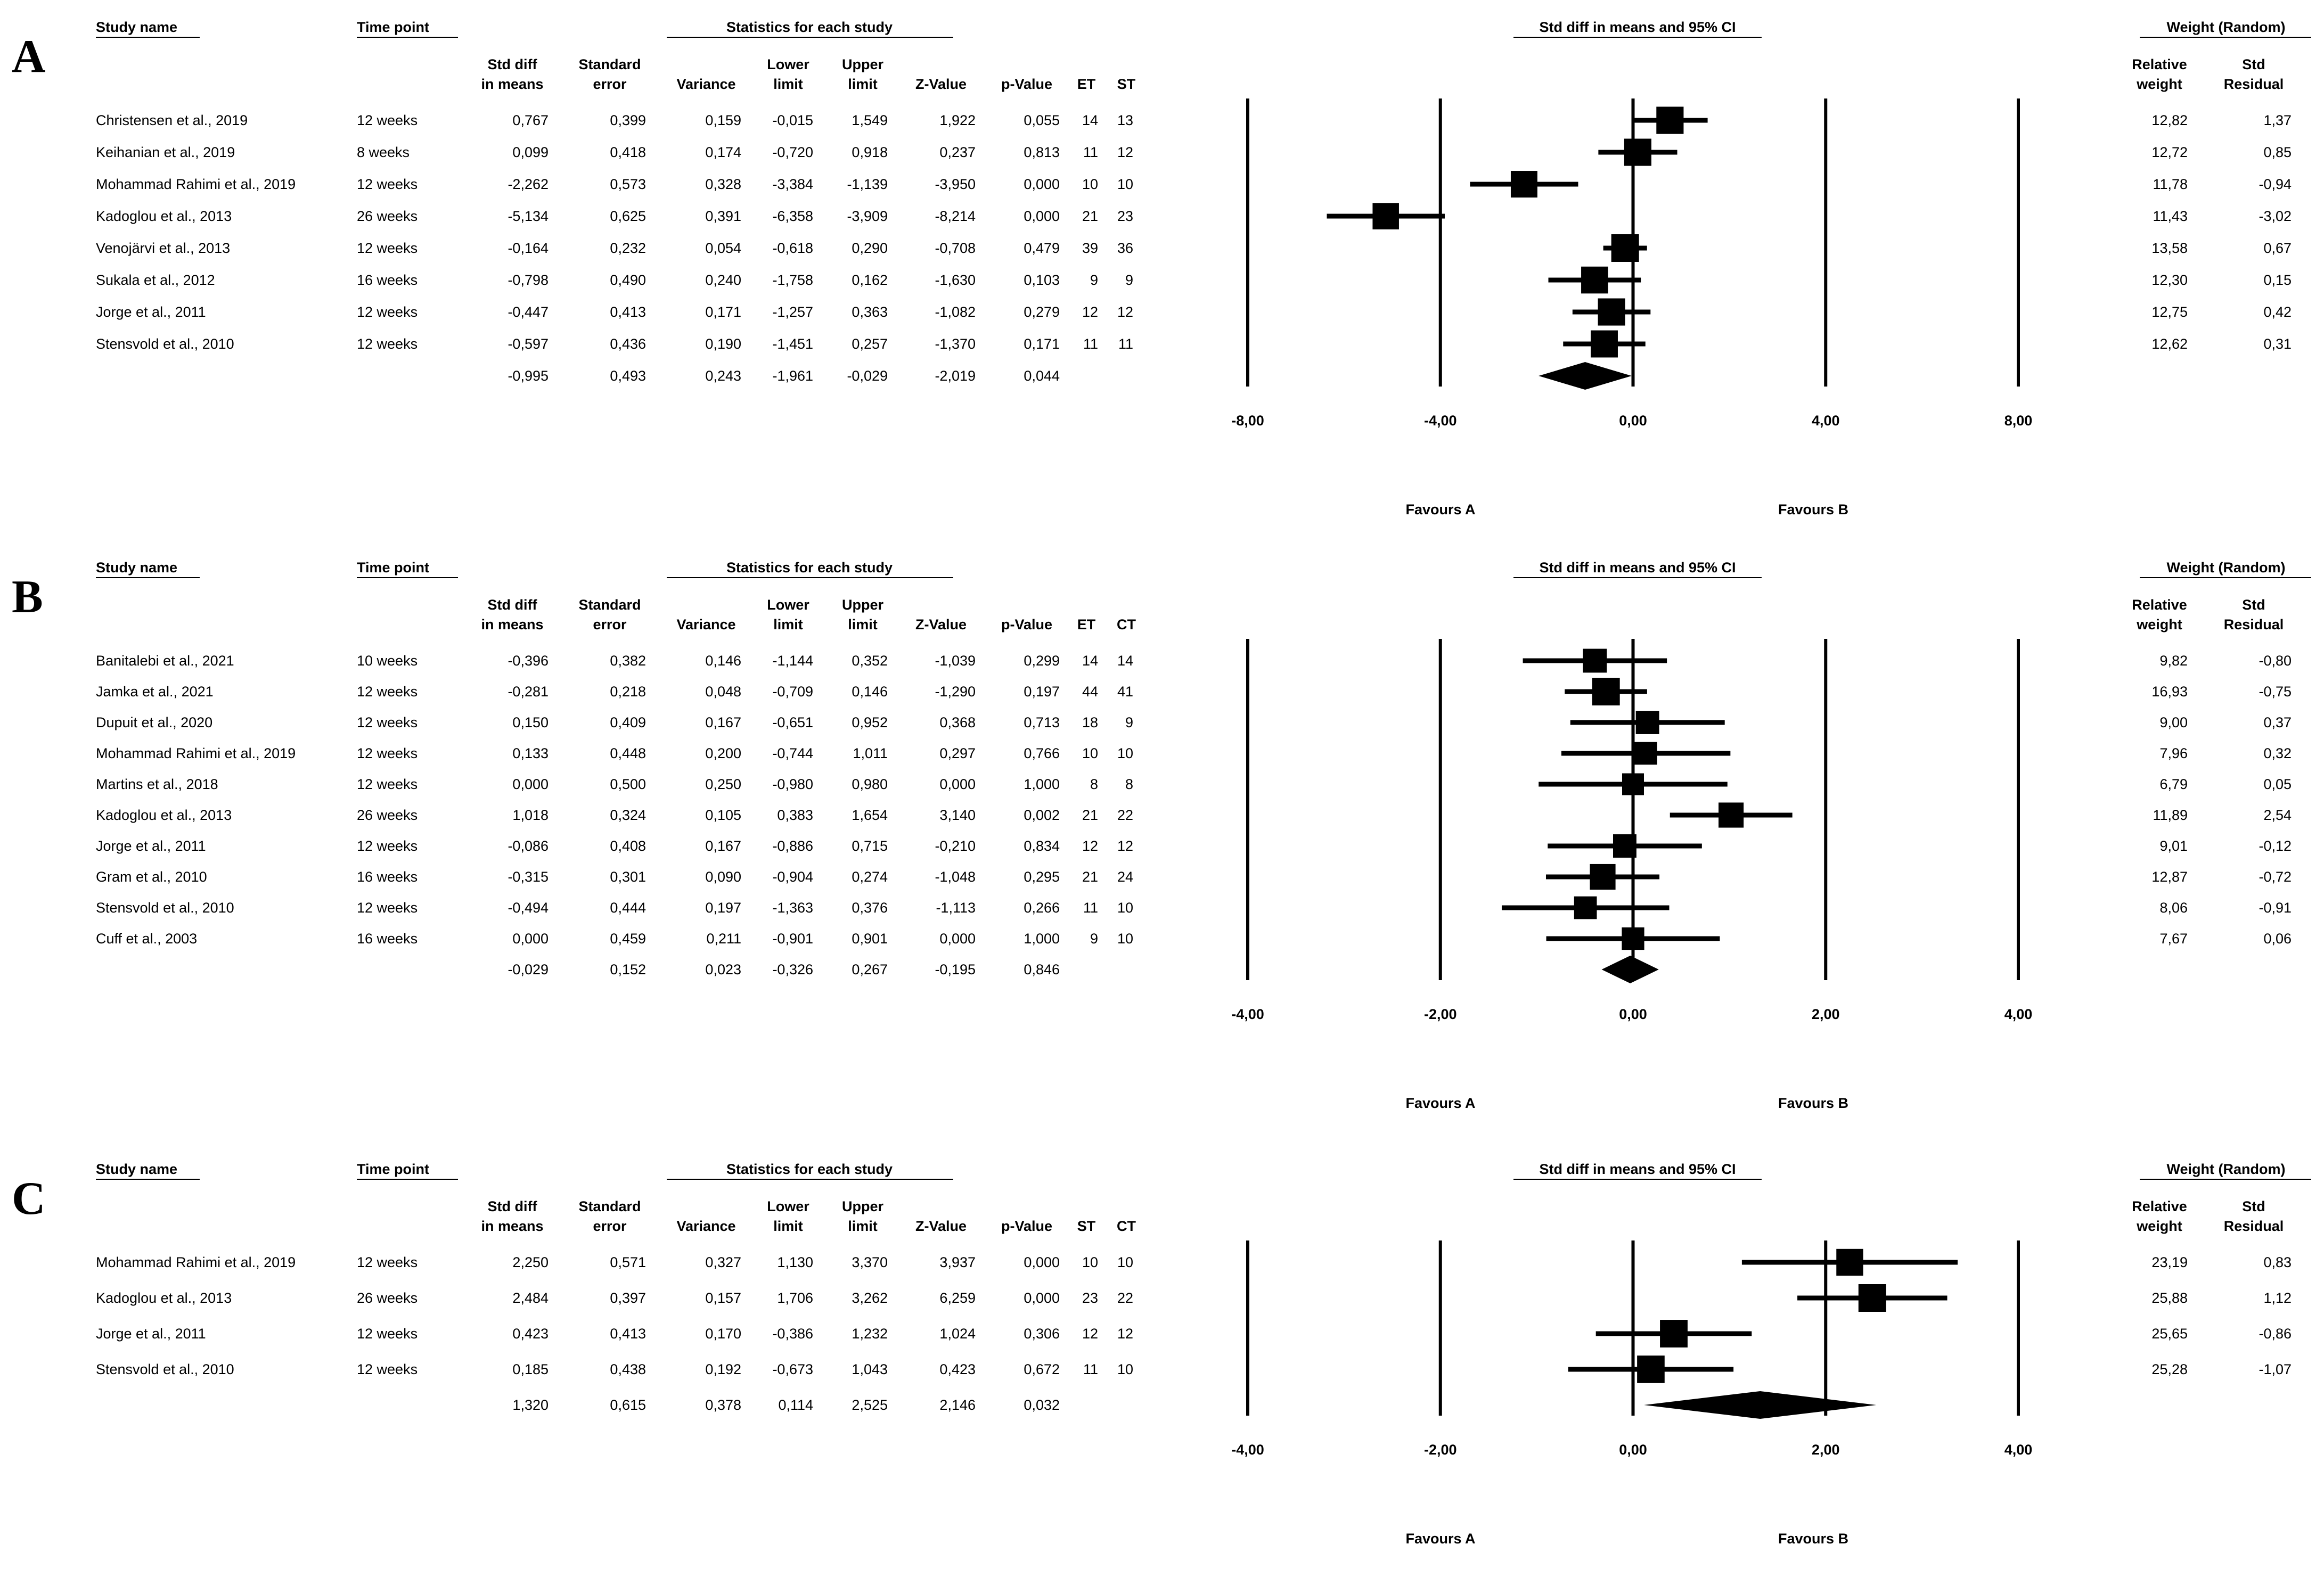 This screenshot has width=2324, height=1594. I want to click on group2-n: 41, so click(1125, 692).